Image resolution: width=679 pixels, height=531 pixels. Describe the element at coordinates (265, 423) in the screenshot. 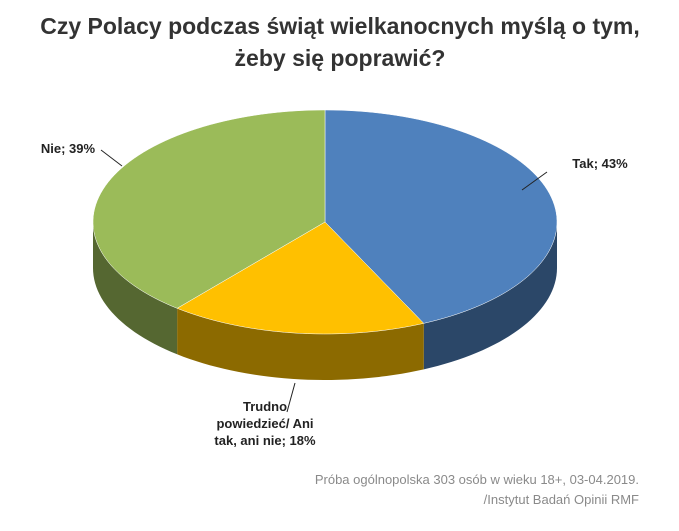

I see `data-label: Trudno powiedzieć/ Ani tak, ani nie; 18%` at that location.